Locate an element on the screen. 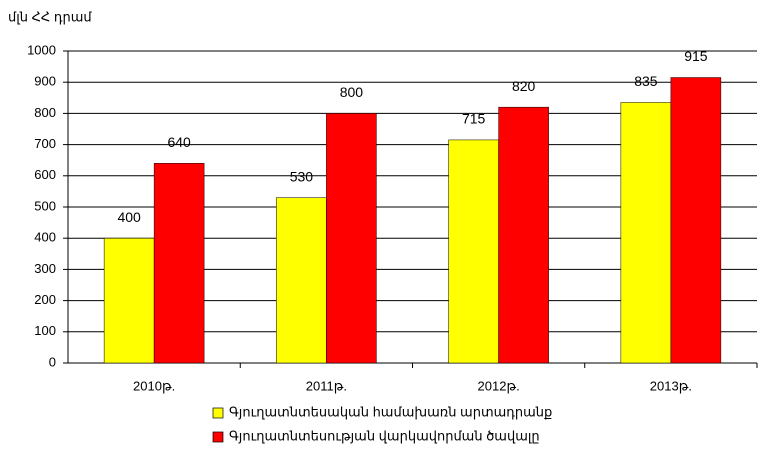 The height and width of the screenshot is (455, 761). value-label: 835 is located at coordinates (646, 81).